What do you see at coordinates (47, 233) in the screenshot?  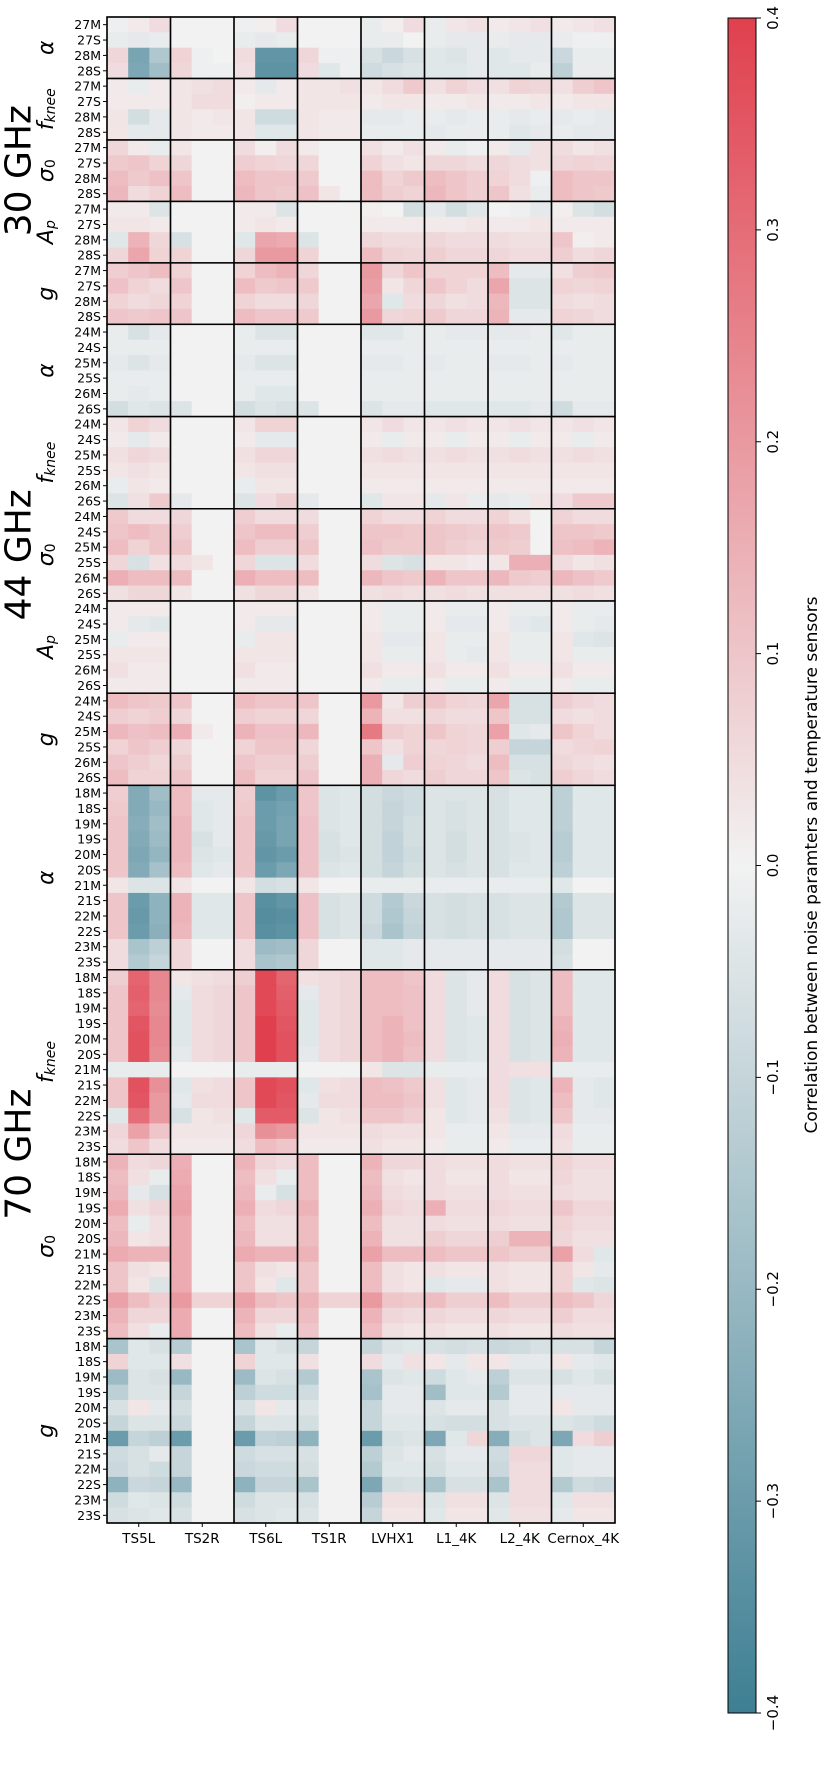 I see `parameter-label: Ap` at bounding box center [47, 233].